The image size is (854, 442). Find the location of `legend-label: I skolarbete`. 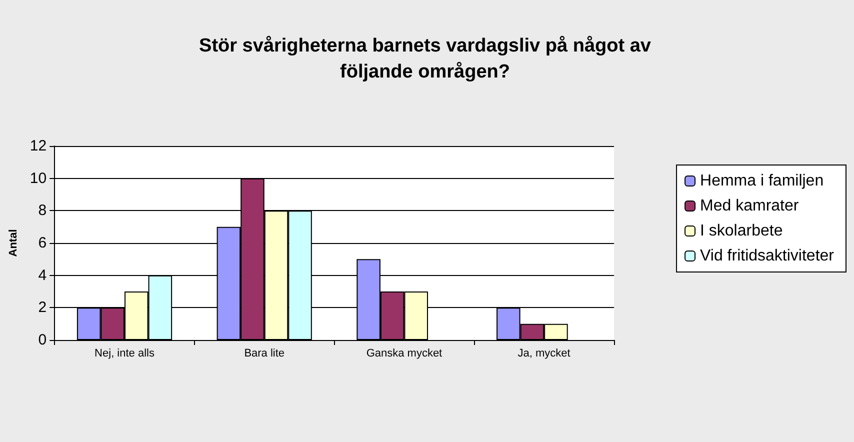

legend-label: I skolarbete is located at coordinates (741, 231).